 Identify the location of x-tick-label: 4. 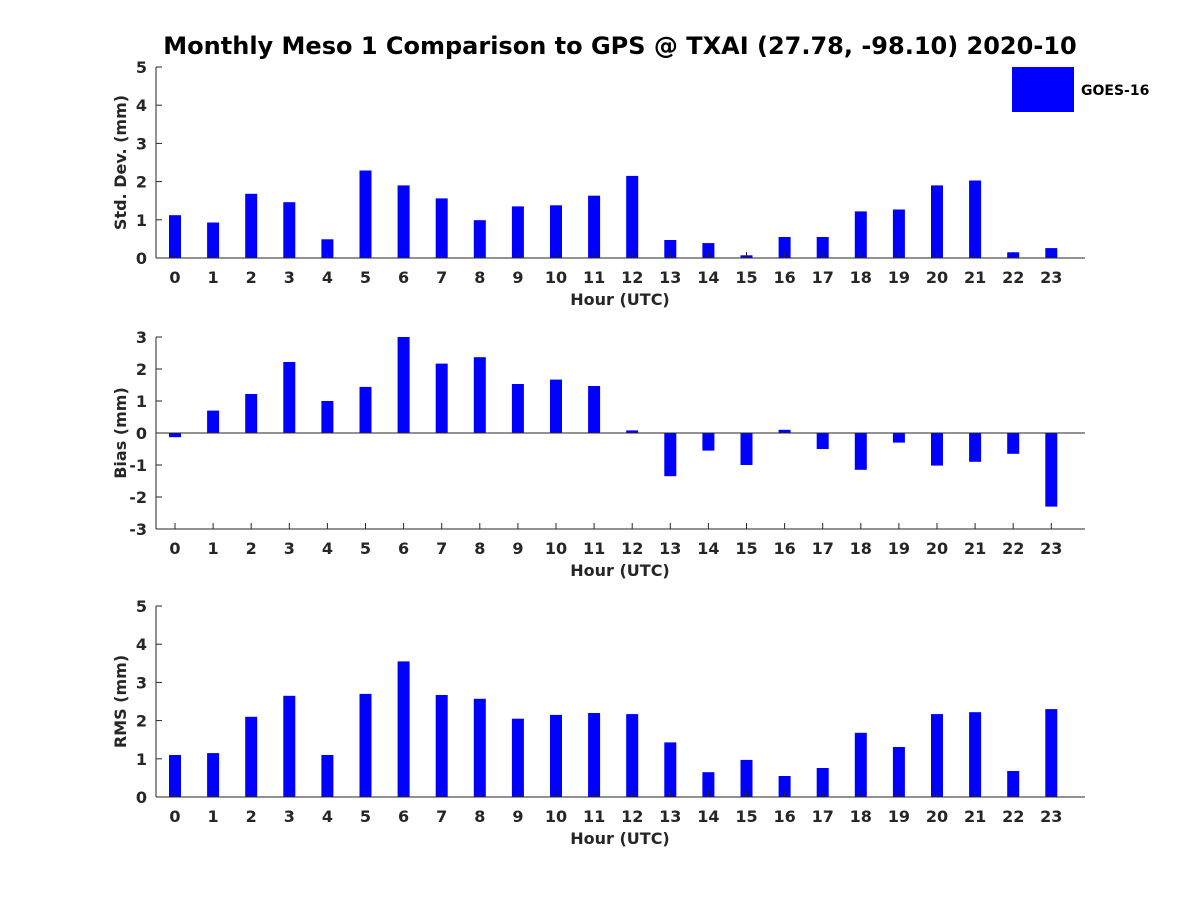
(327, 548).